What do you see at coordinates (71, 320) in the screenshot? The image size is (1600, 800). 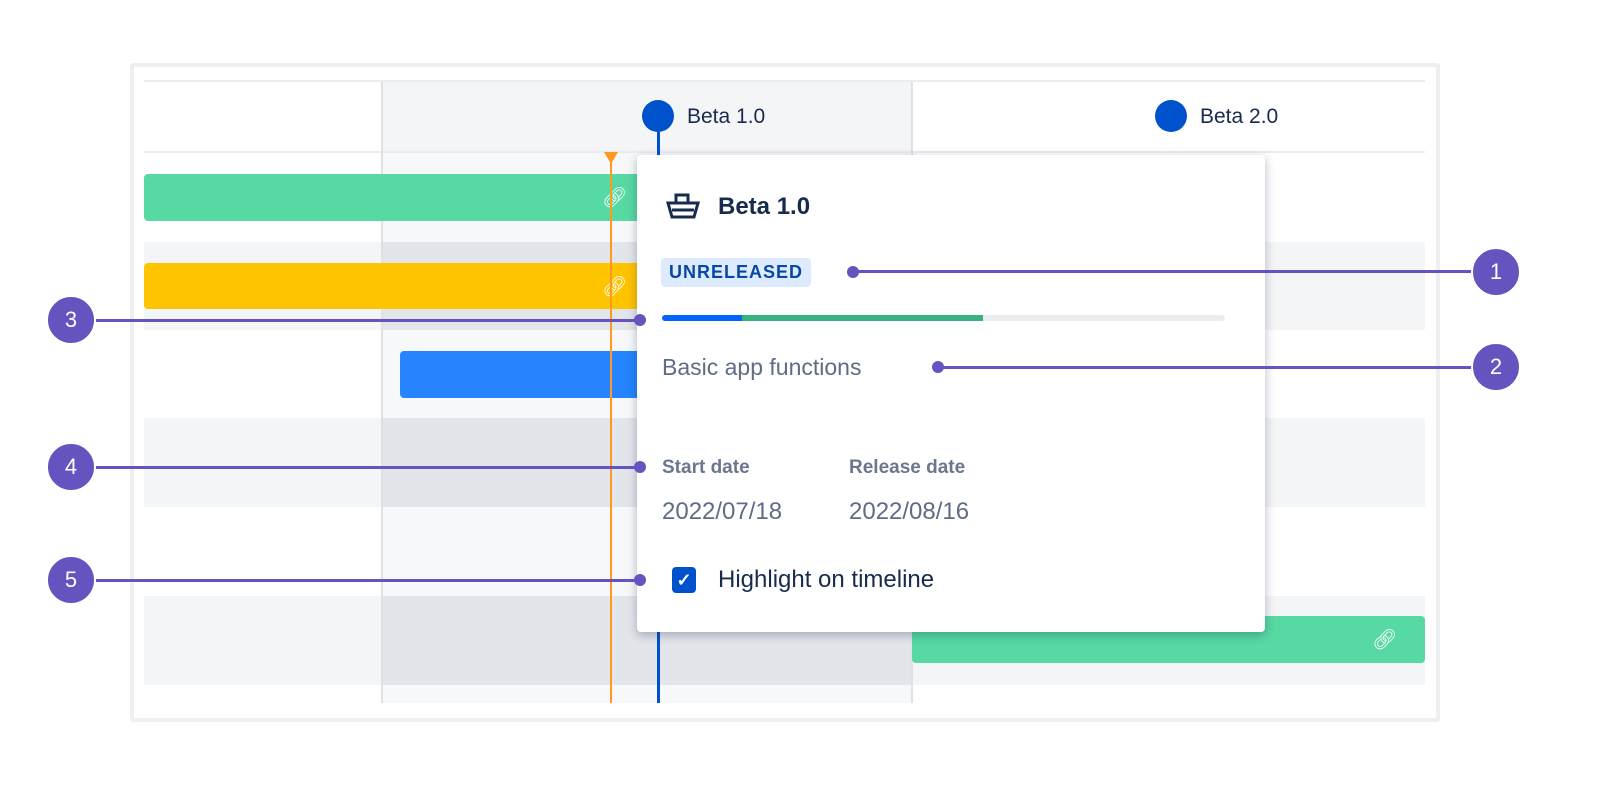 I see `callout-3: 3` at bounding box center [71, 320].